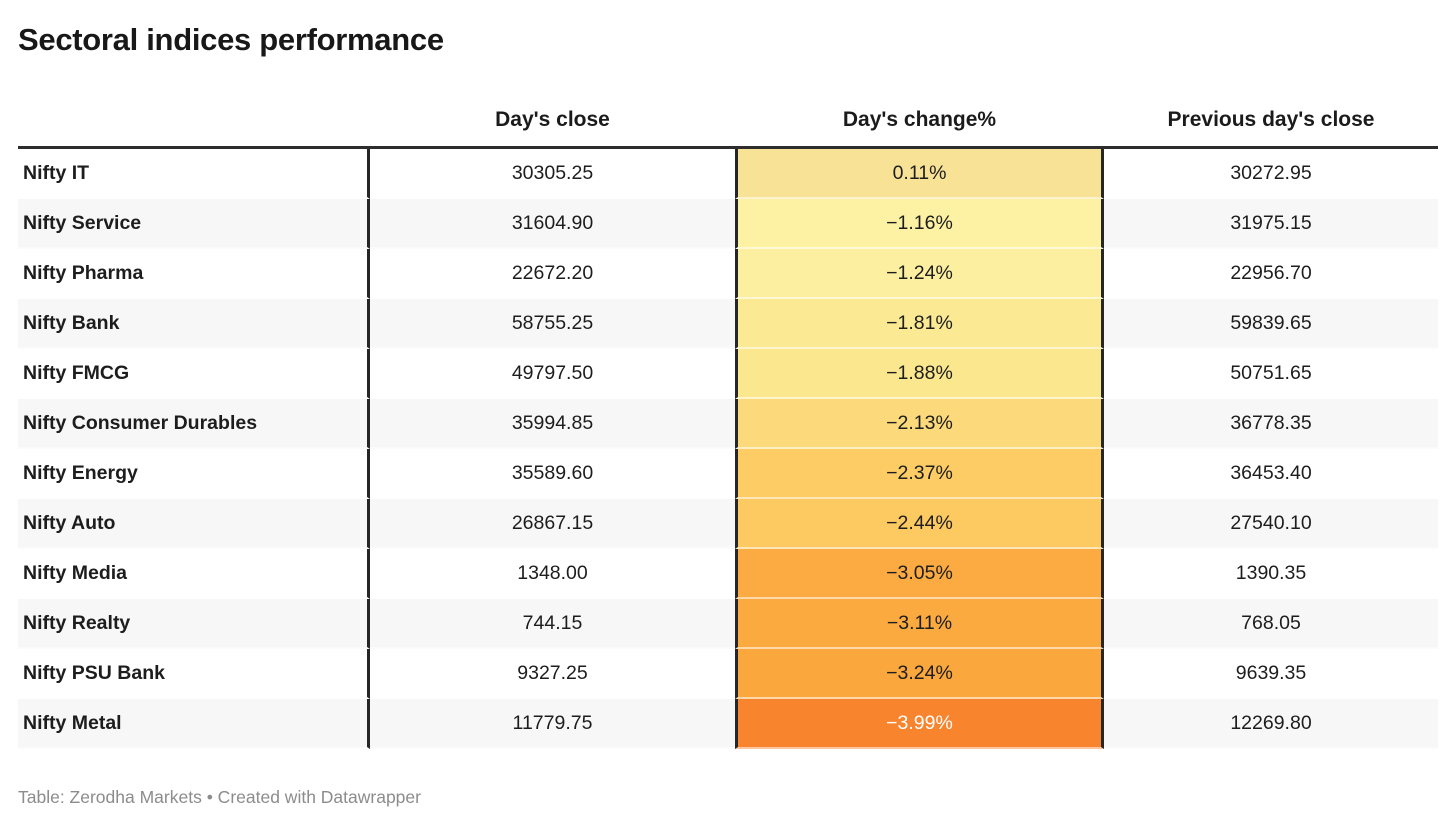 This screenshot has height=813, width=1456. Describe the element at coordinates (231, 39) in the screenshot. I see `page-title: Sectoral indices performance` at that location.